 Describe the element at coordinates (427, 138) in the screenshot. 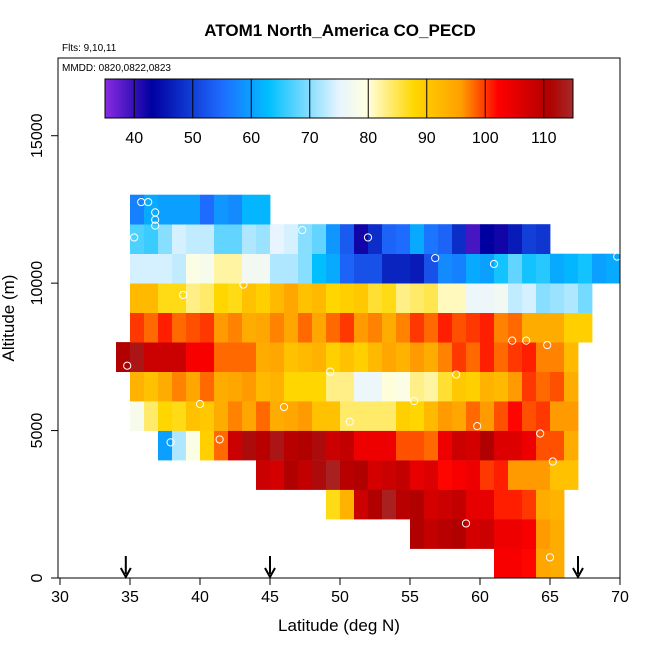

I see `colorbar-tick-label: 90` at that location.